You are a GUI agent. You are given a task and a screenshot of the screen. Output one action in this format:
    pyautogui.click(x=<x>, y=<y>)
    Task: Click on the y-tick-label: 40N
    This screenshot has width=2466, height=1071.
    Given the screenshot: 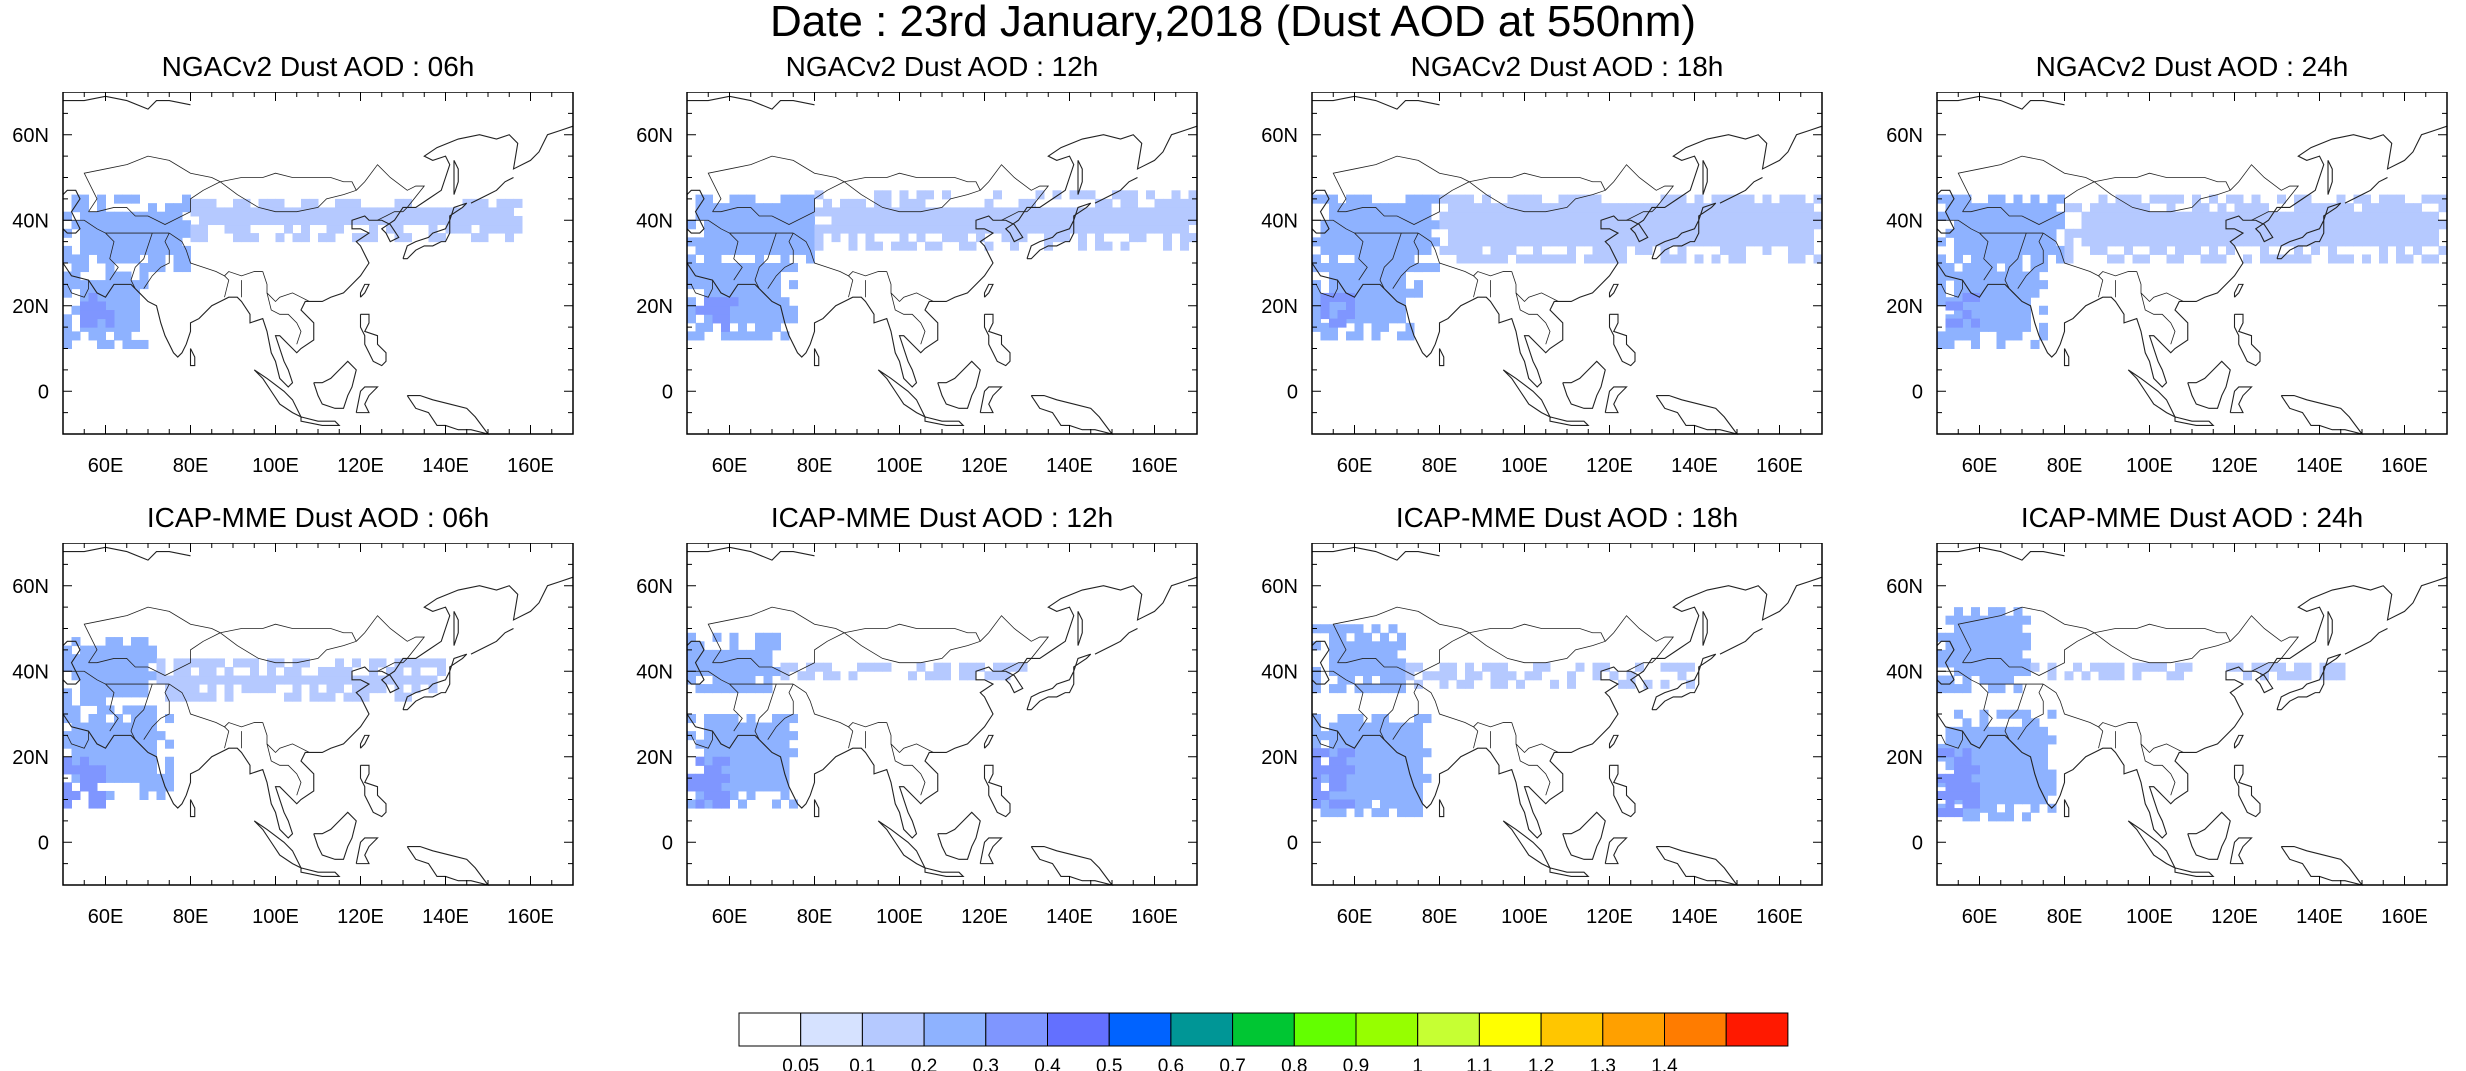 What is the action you would take?
    pyautogui.click(x=1904, y=221)
    